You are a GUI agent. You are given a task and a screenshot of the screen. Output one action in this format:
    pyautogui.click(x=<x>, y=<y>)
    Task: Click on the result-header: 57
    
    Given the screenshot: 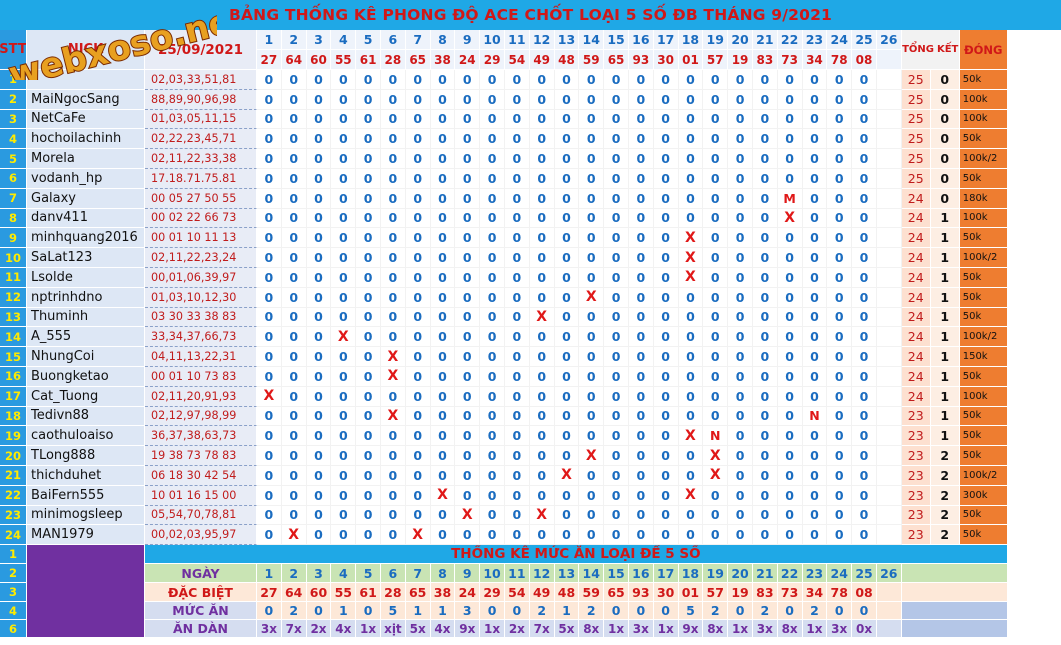 What is the action you would take?
    pyautogui.click(x=716, y=60)
    